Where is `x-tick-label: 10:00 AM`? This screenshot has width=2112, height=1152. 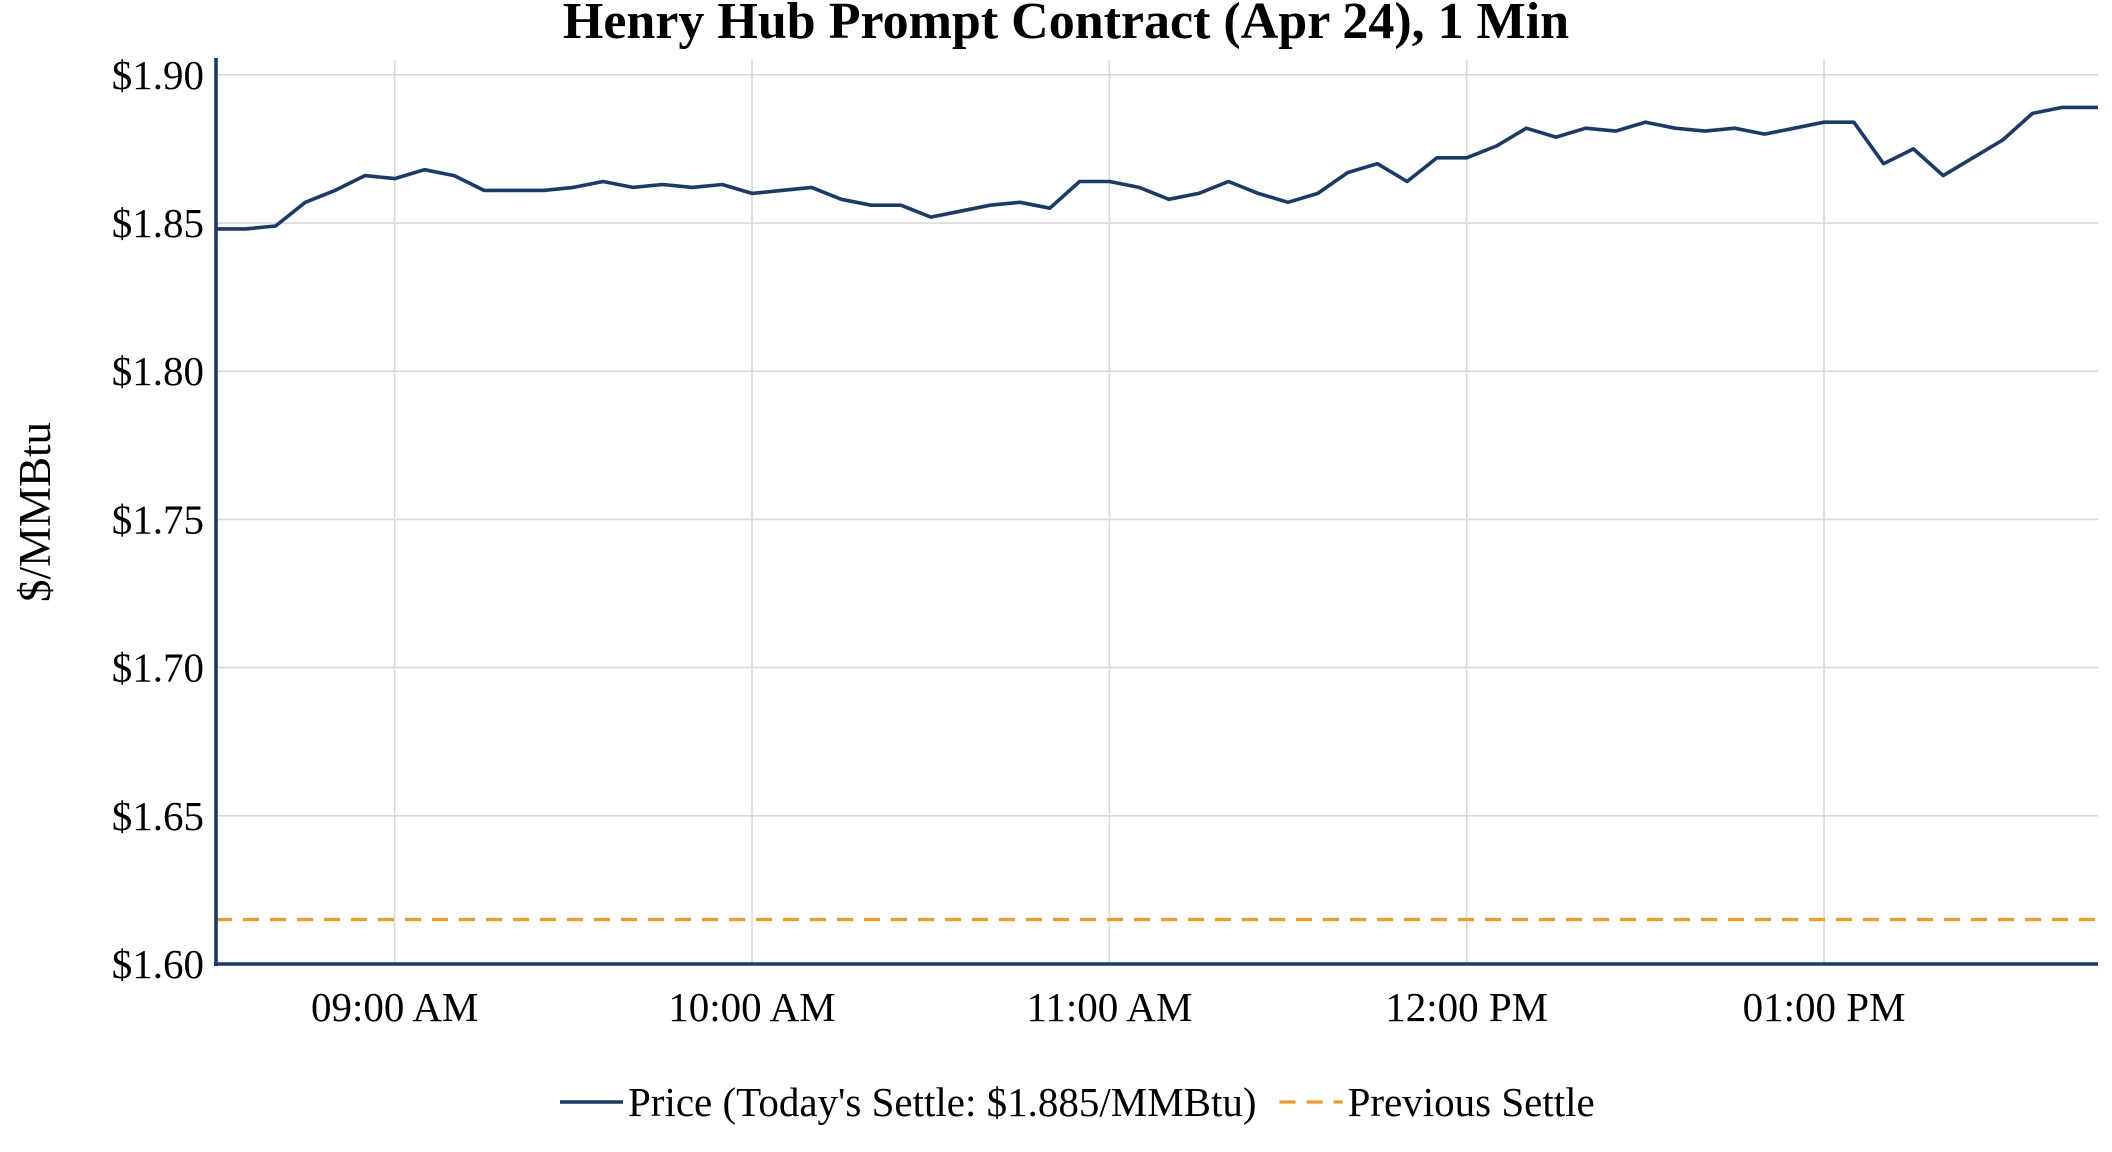 x-tick-label: 10:00 AM is located at coordinates (751, 1007).